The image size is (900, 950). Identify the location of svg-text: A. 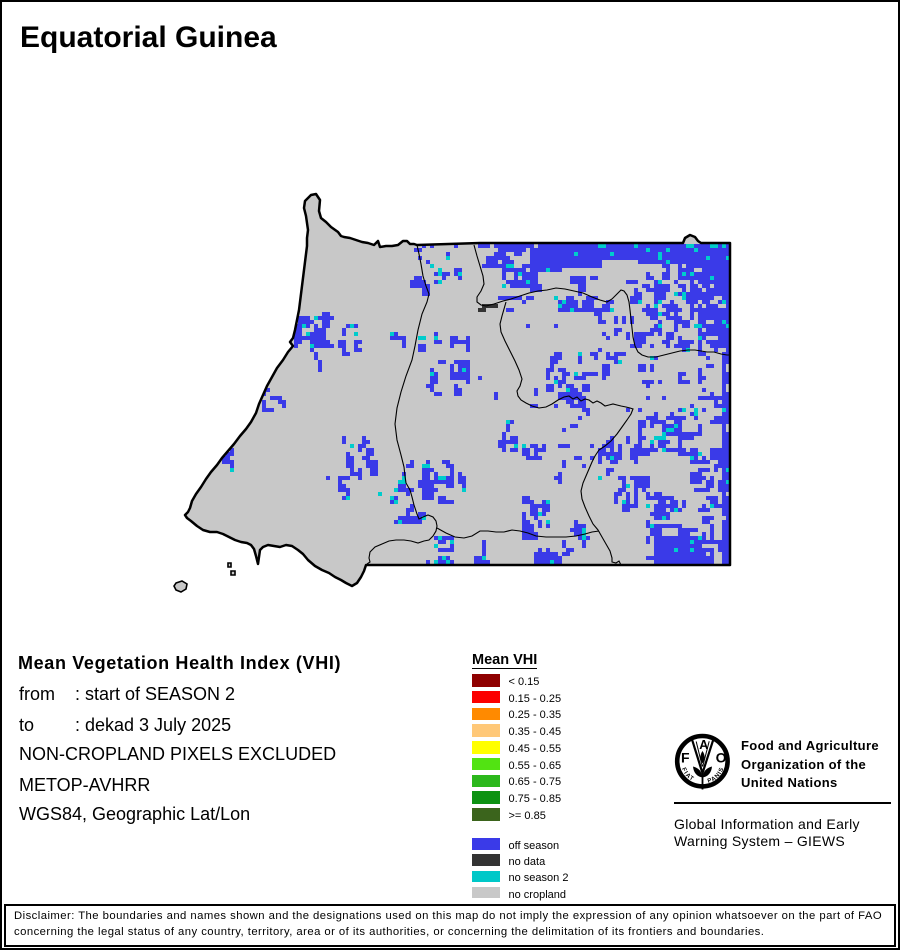
(703, 745).